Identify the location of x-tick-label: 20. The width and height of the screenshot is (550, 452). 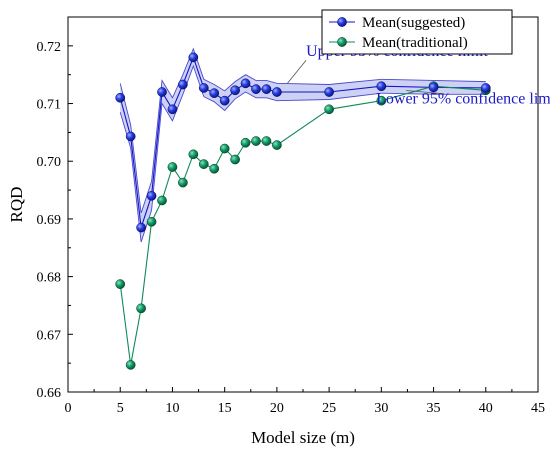
(277, 408).